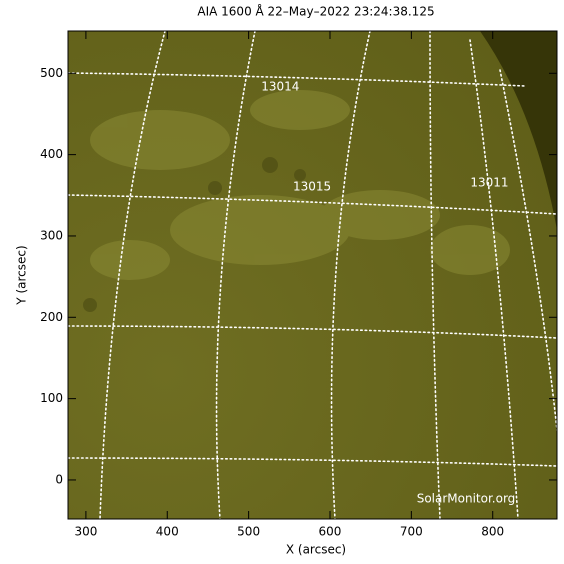  What do you see at coordinates (316, 550) in the screenshot?
I see `x-axis-label: X (arcsec)` at bounding box center [316, 550].